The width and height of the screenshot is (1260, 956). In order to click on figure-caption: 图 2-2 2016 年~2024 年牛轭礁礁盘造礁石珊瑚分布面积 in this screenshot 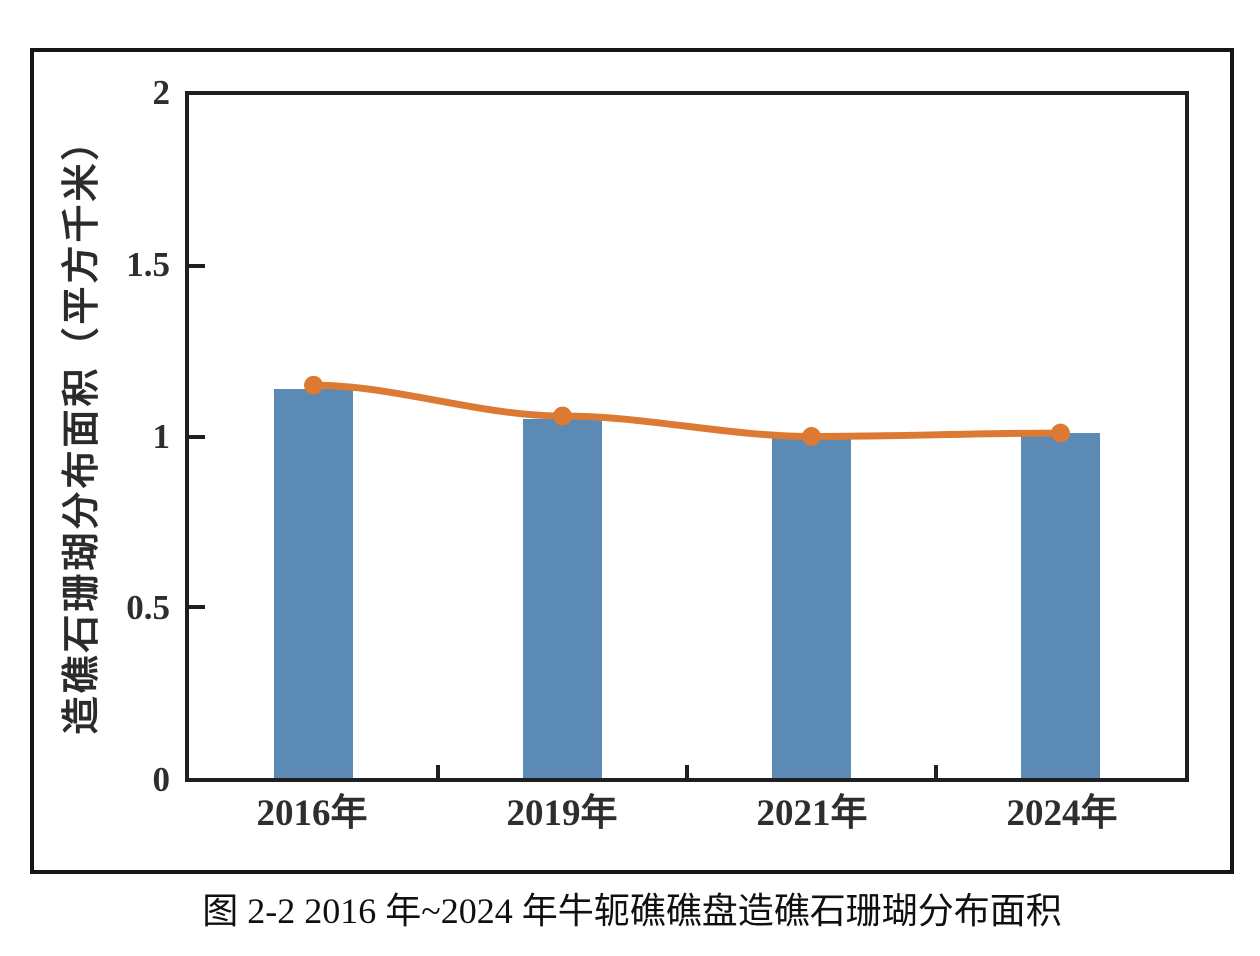, I will do `click(632, 911)`.